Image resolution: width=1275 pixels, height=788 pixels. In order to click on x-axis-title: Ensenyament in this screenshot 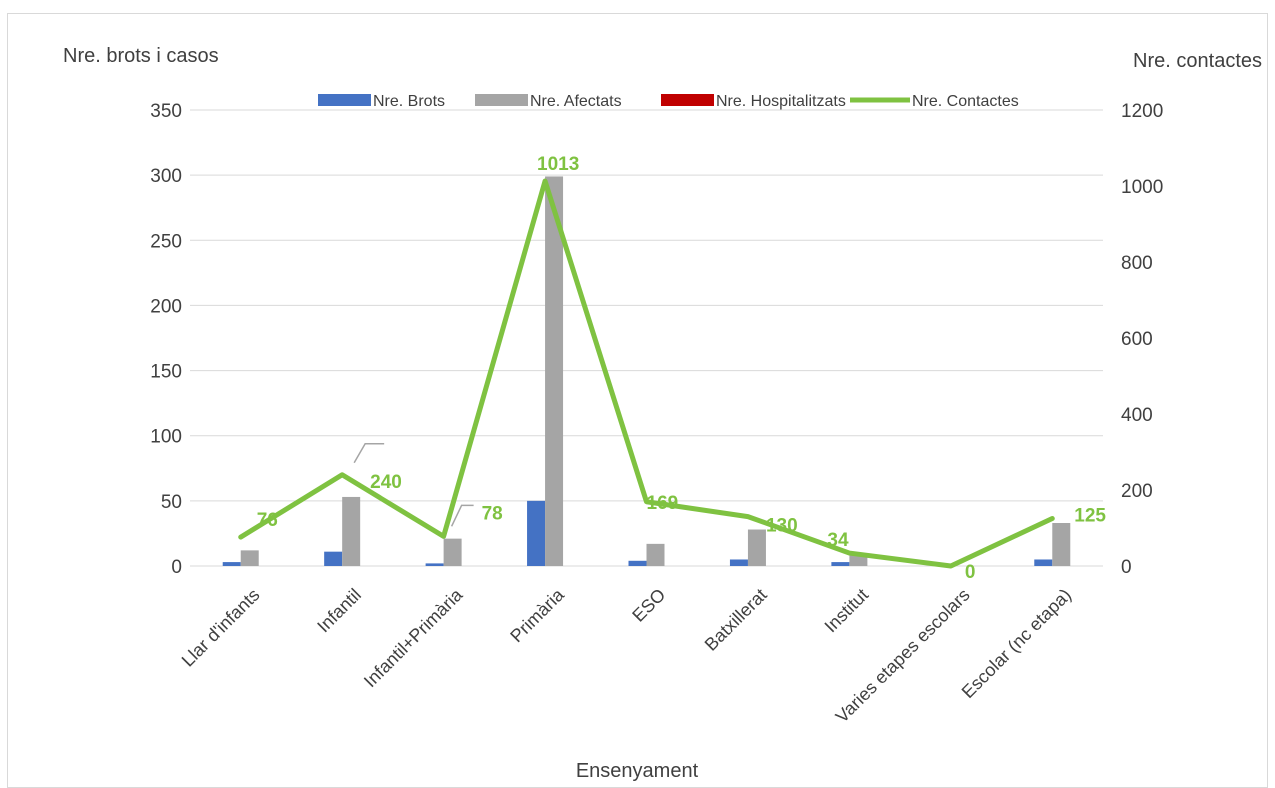, I will do `click(637, 771)`.